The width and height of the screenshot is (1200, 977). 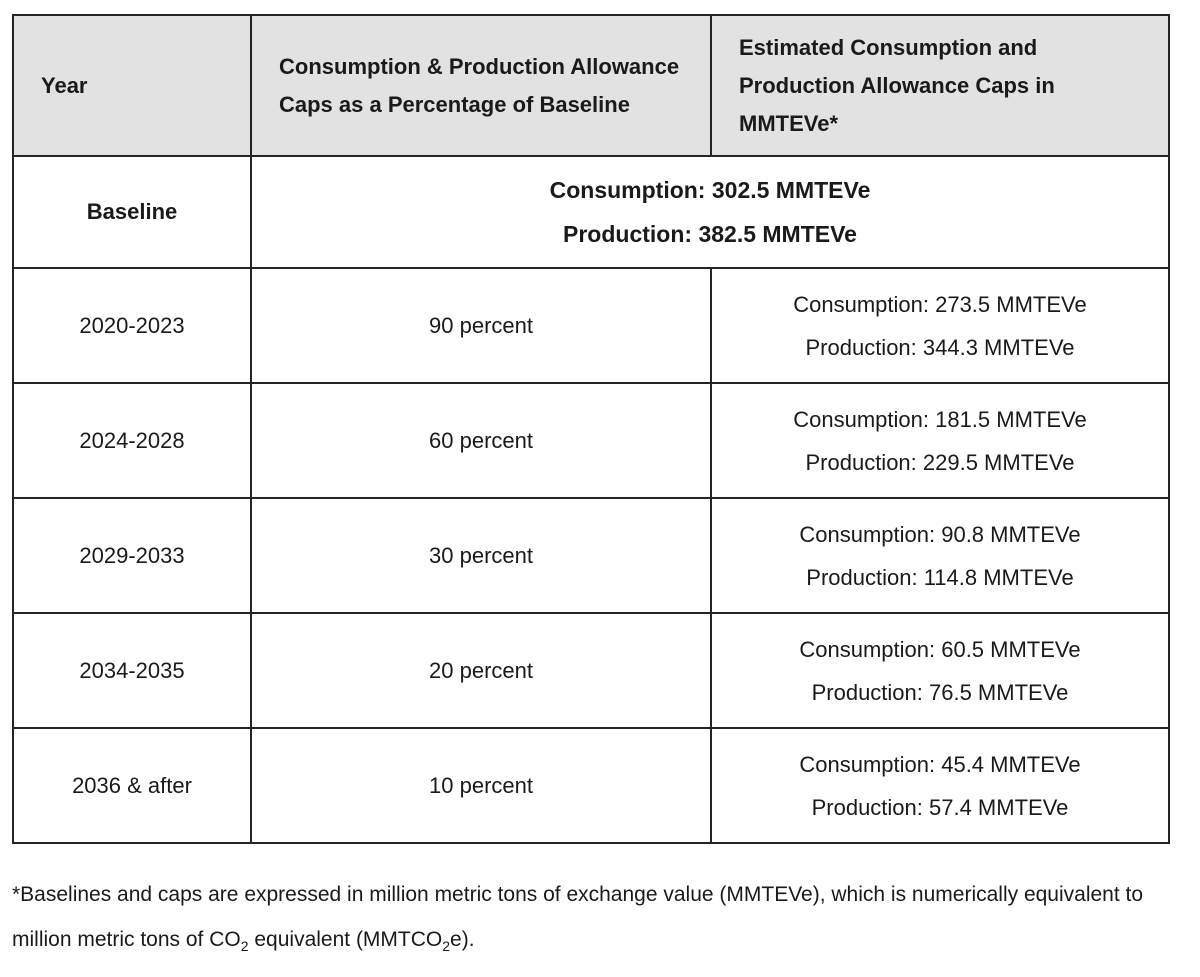 I want to click on consumption-value: Consumption: 90.8 MMTEVe, so click(x=940, y=534).